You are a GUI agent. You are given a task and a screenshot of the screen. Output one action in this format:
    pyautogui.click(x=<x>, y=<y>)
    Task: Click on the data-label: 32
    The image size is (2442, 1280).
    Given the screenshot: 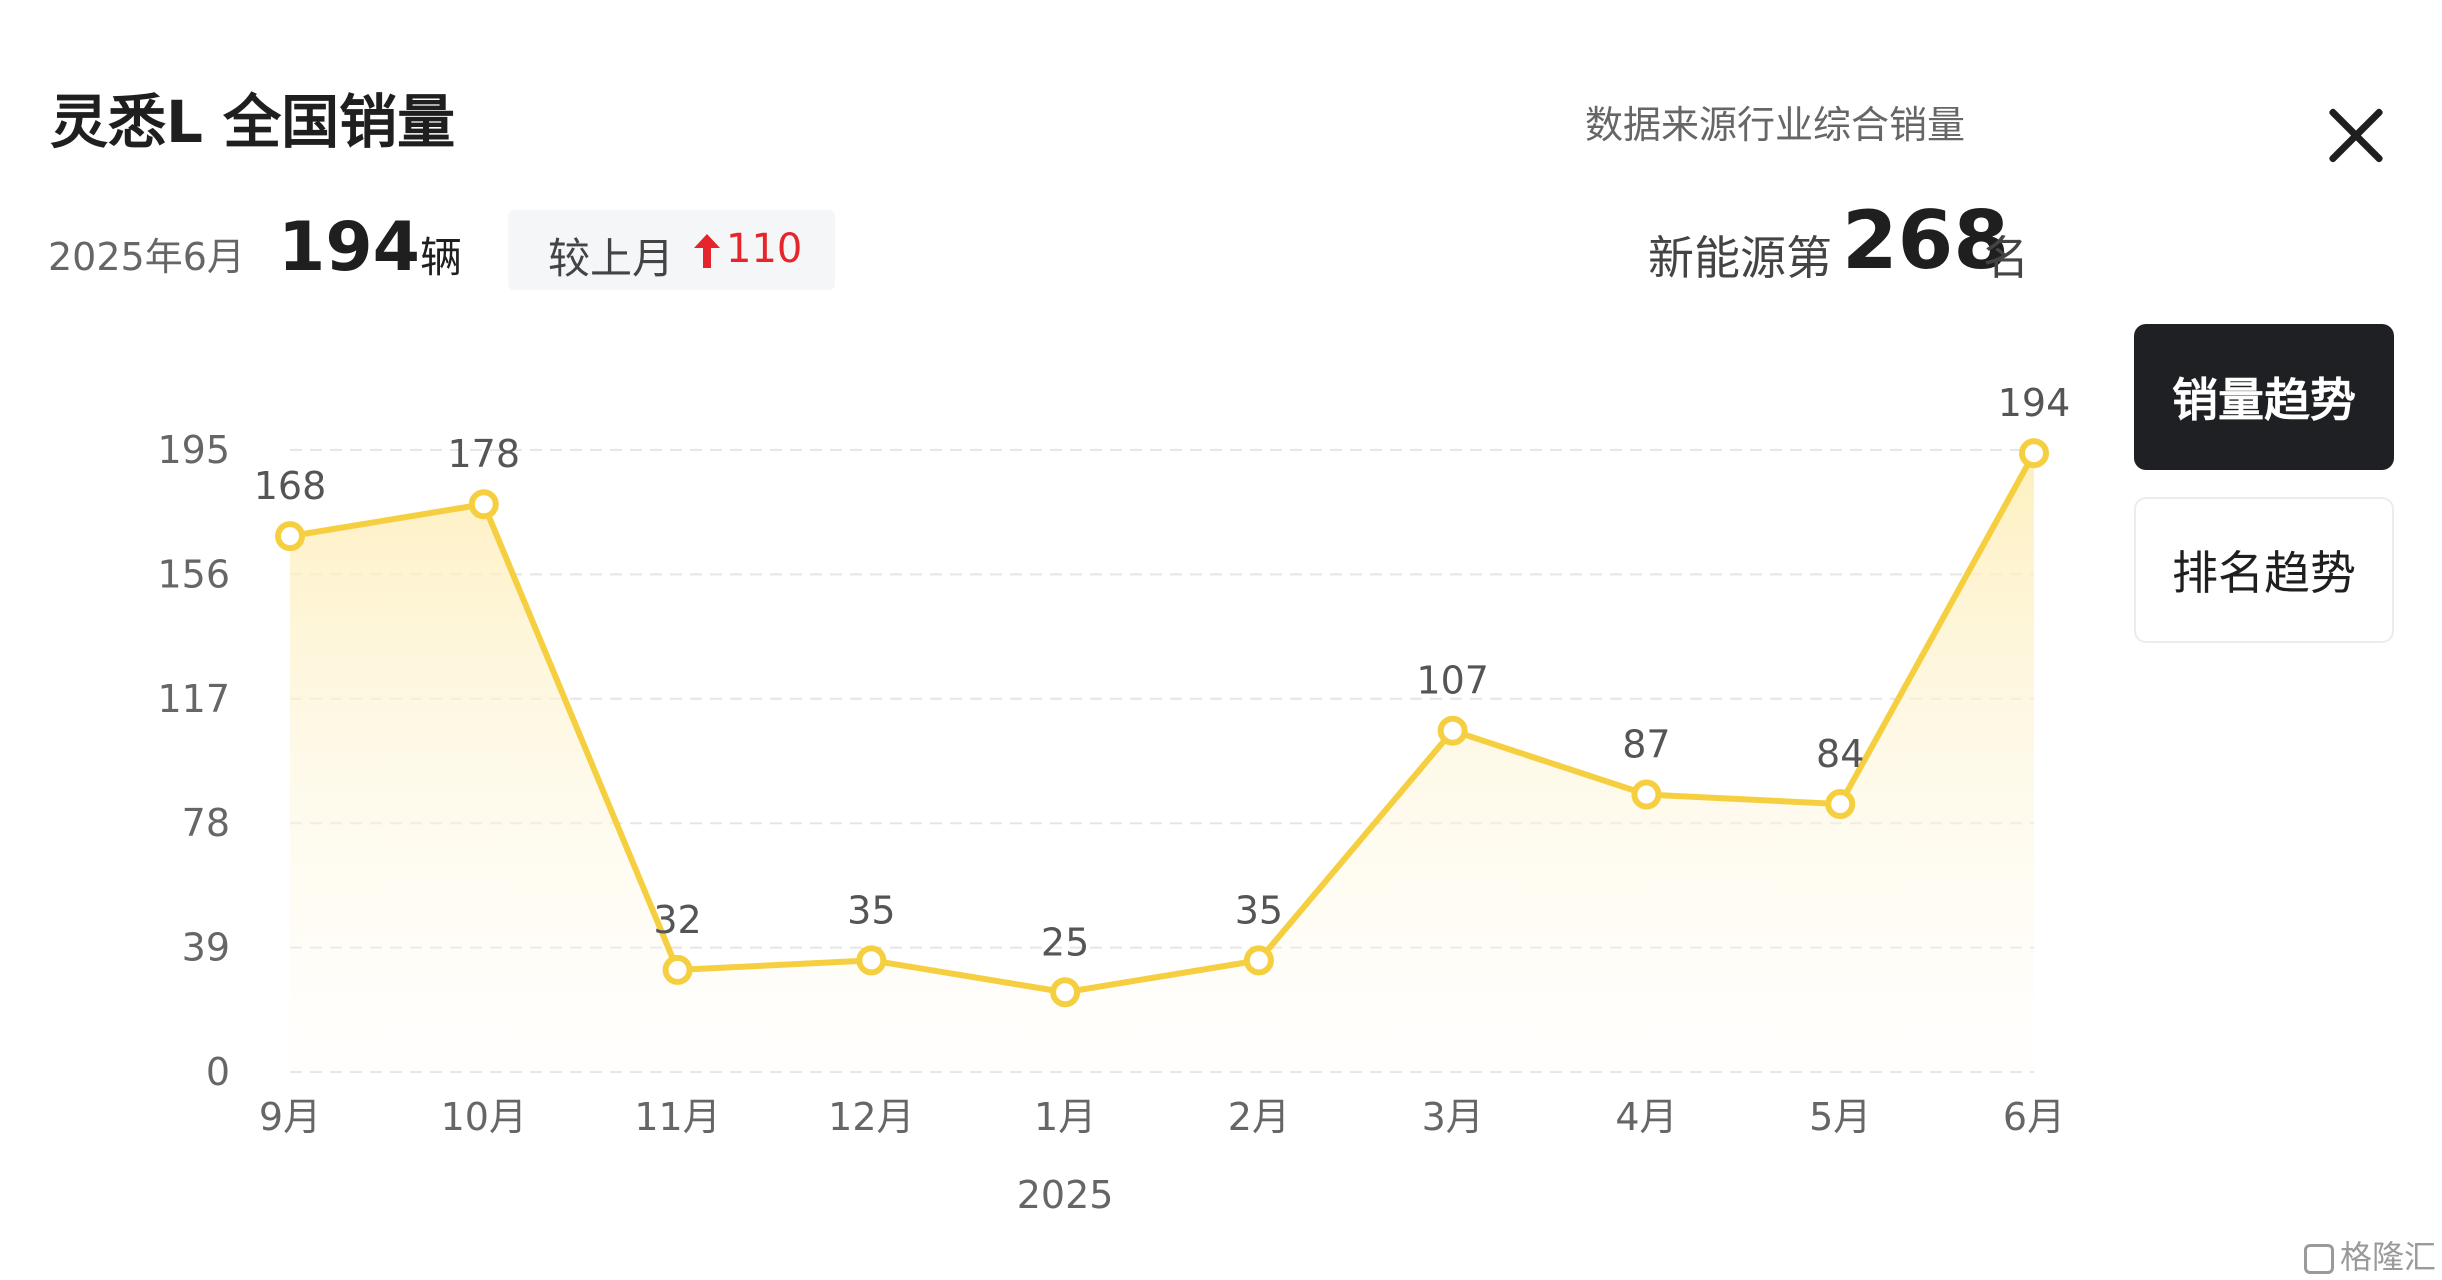 What is the action you would take?
    pyautogui.click(x=677, y=920)
    